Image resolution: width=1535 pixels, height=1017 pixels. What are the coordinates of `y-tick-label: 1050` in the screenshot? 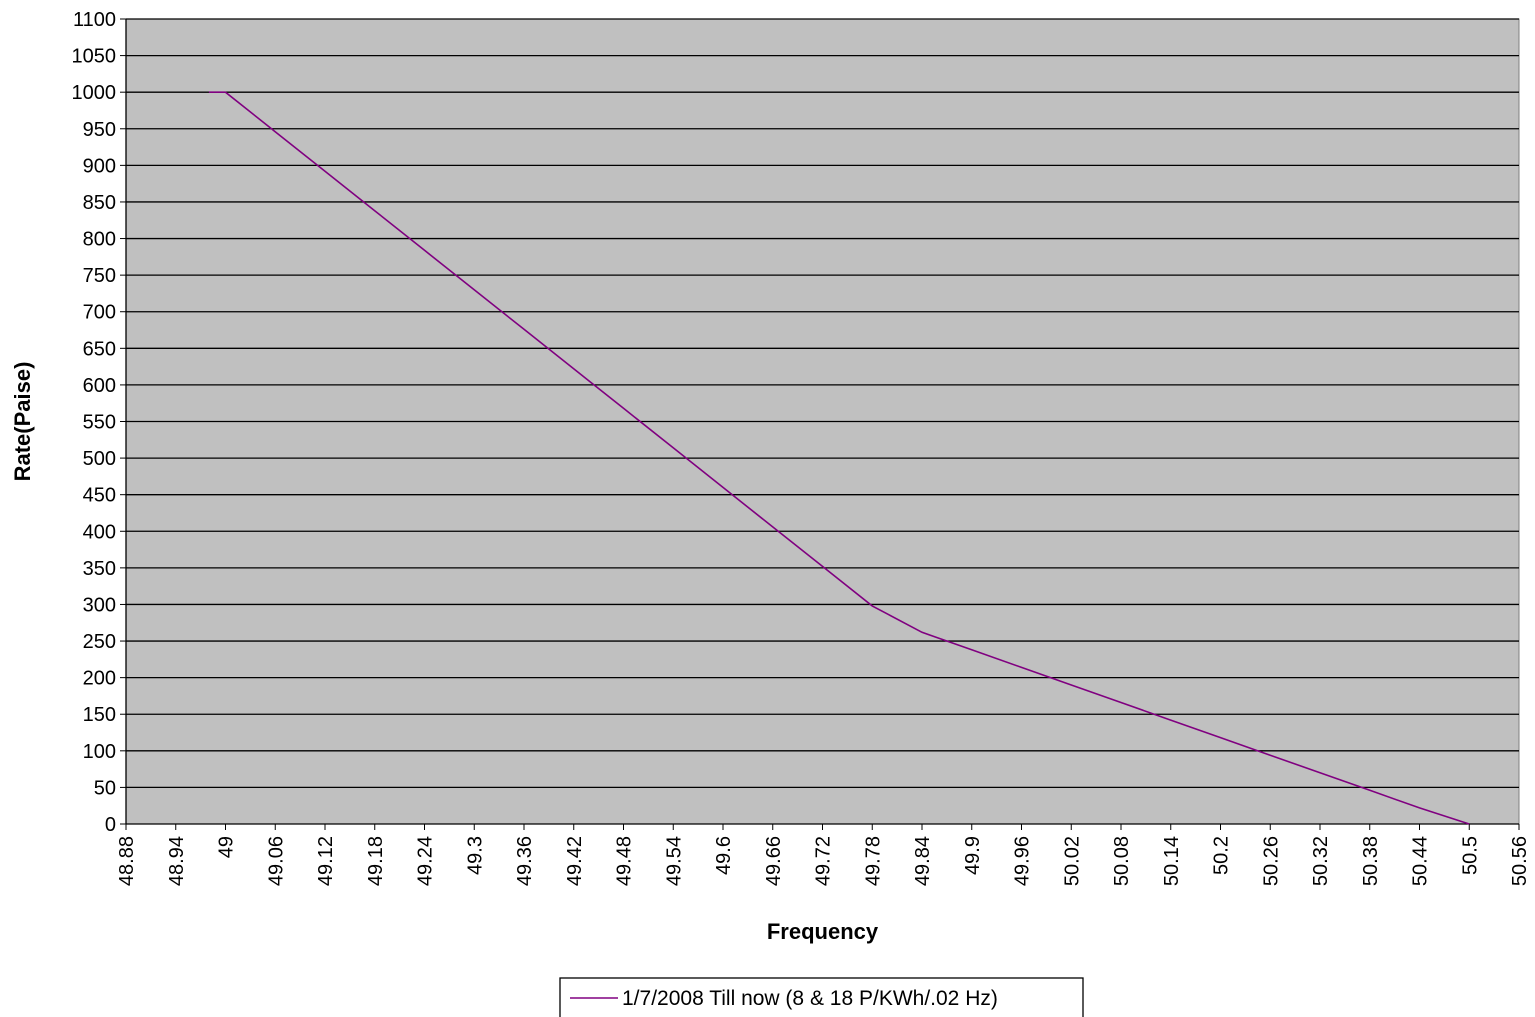 It's located at (94, 57).